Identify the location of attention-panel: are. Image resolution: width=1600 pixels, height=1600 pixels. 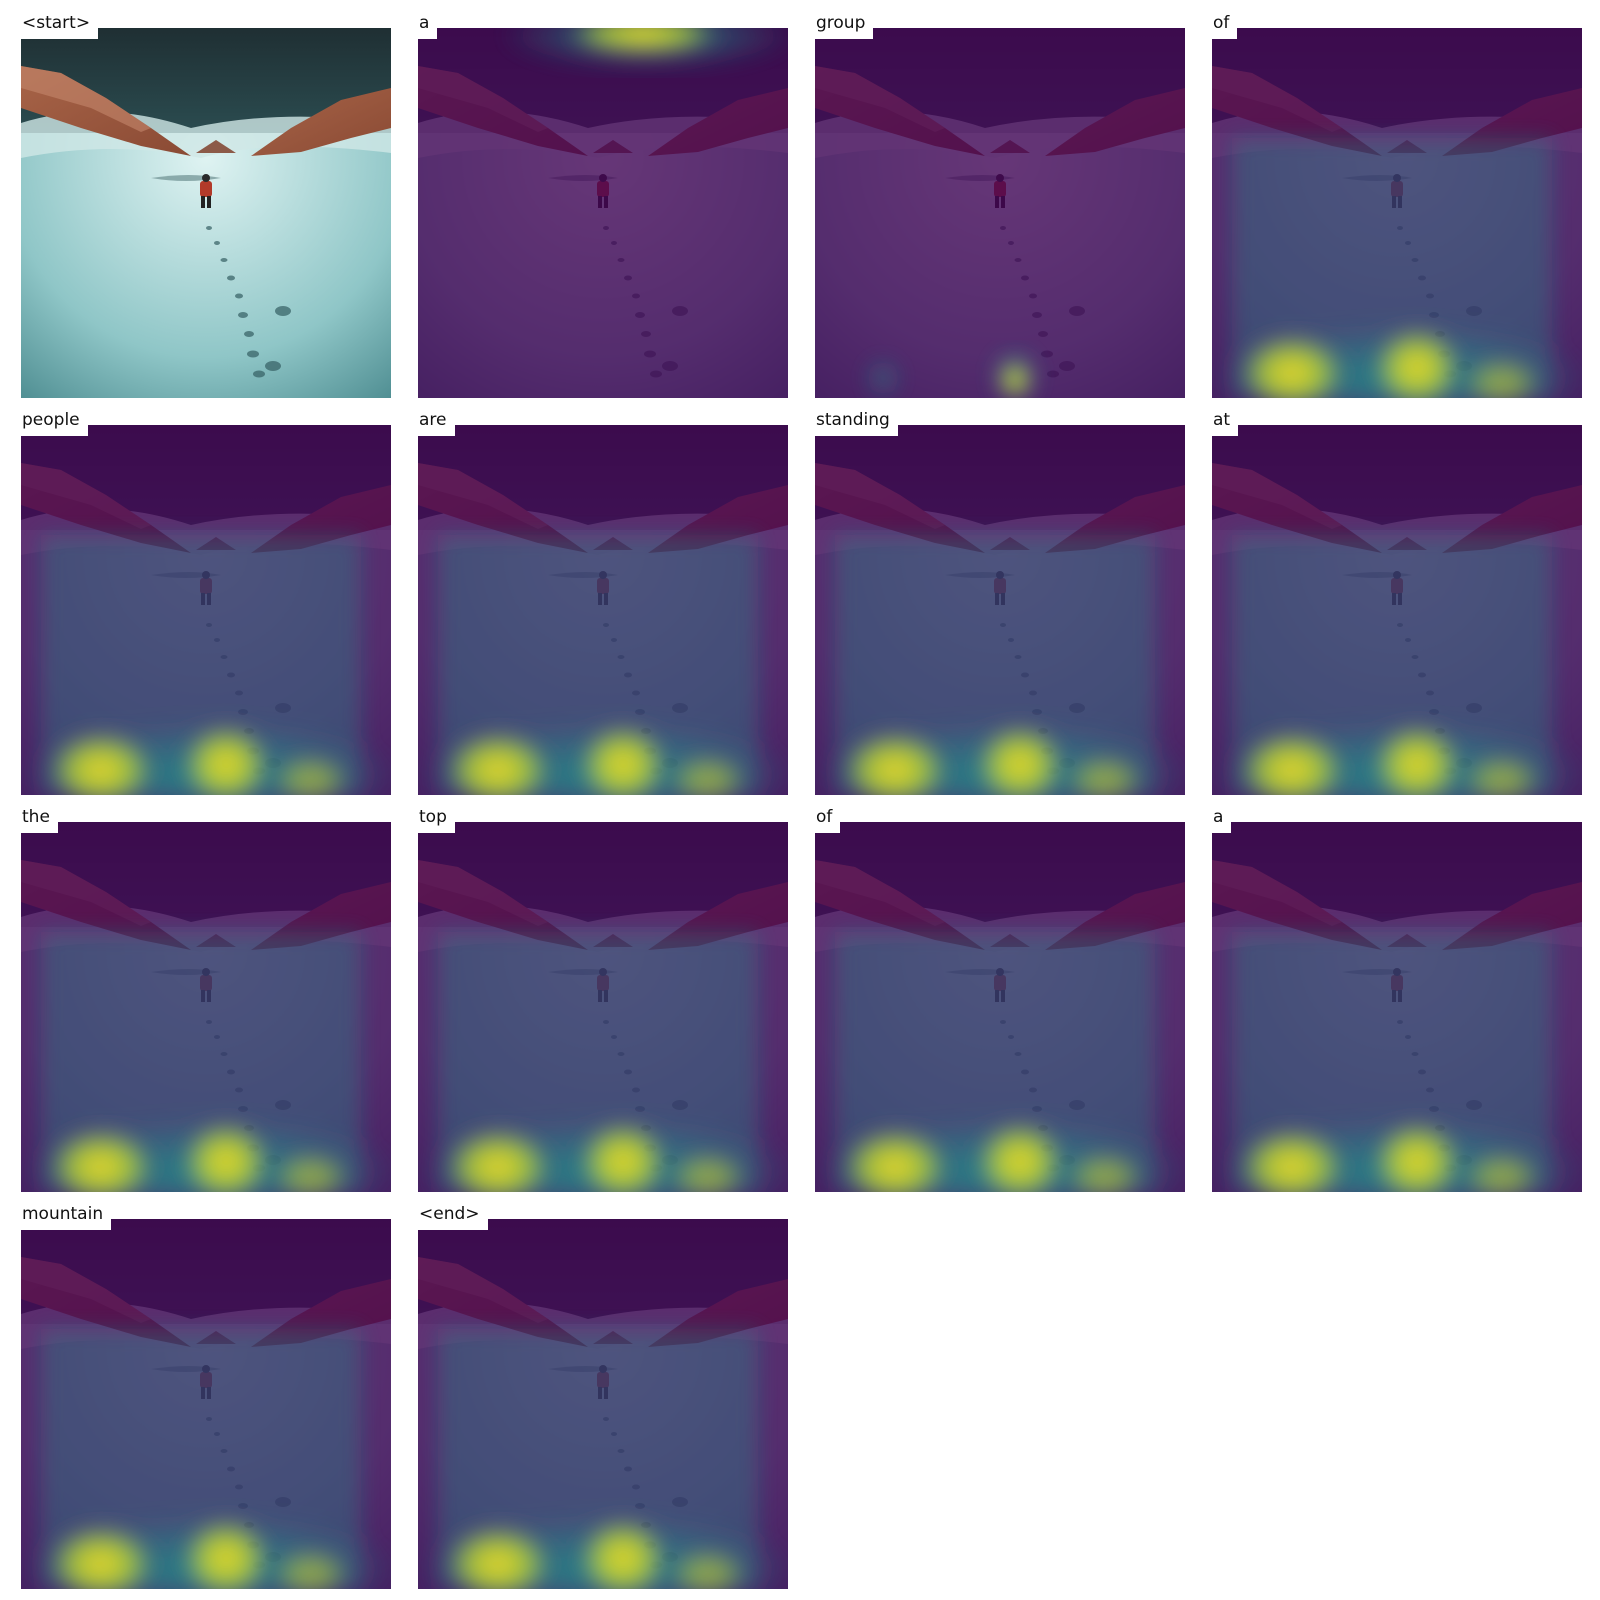
(603, 603).